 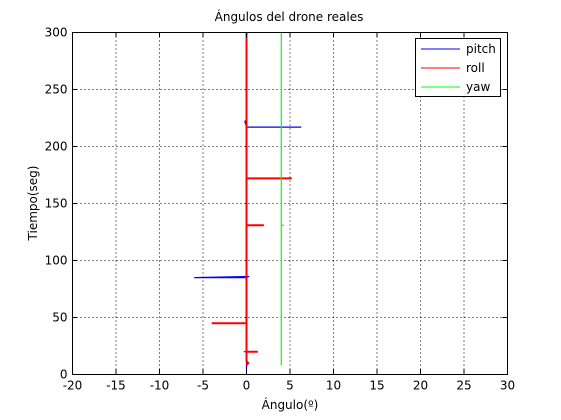 What do you see at coordinates (478, 87) in the screenshot?
I see `legend-yaw-label: yaw` at bounding box center [478, 87].